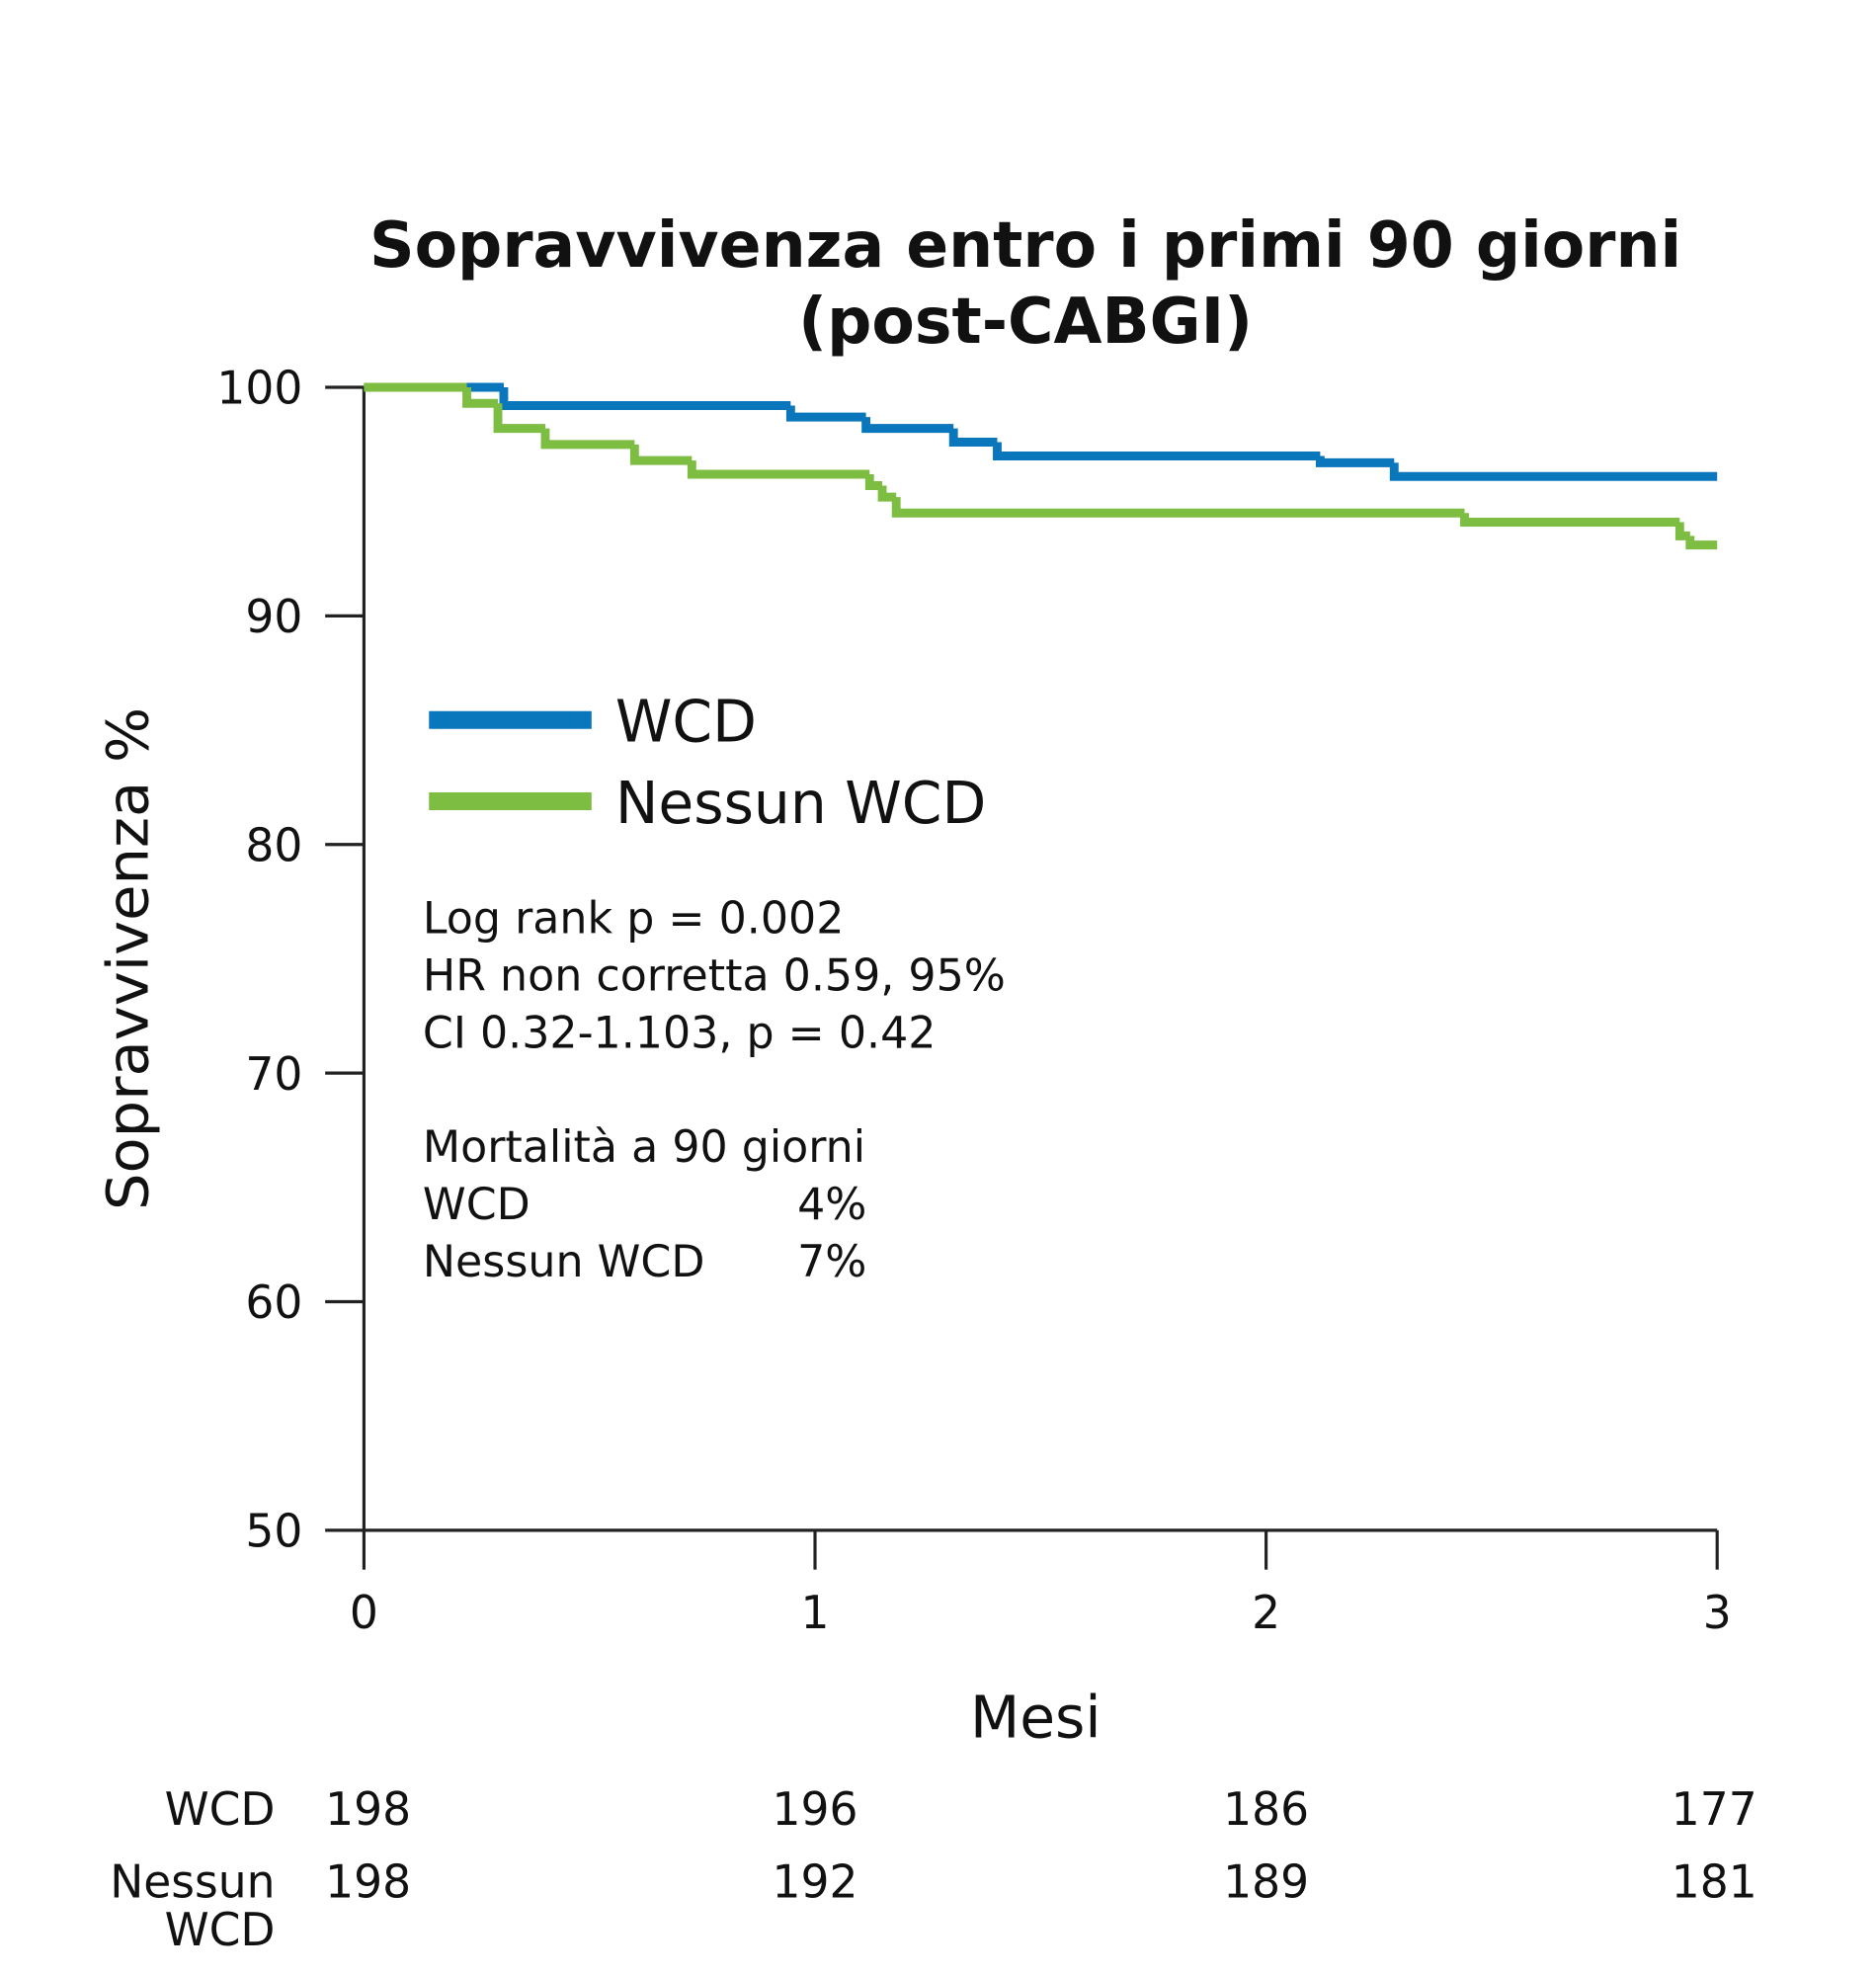  I want to click on at-risk-count: 189, so click(1266, 1881).